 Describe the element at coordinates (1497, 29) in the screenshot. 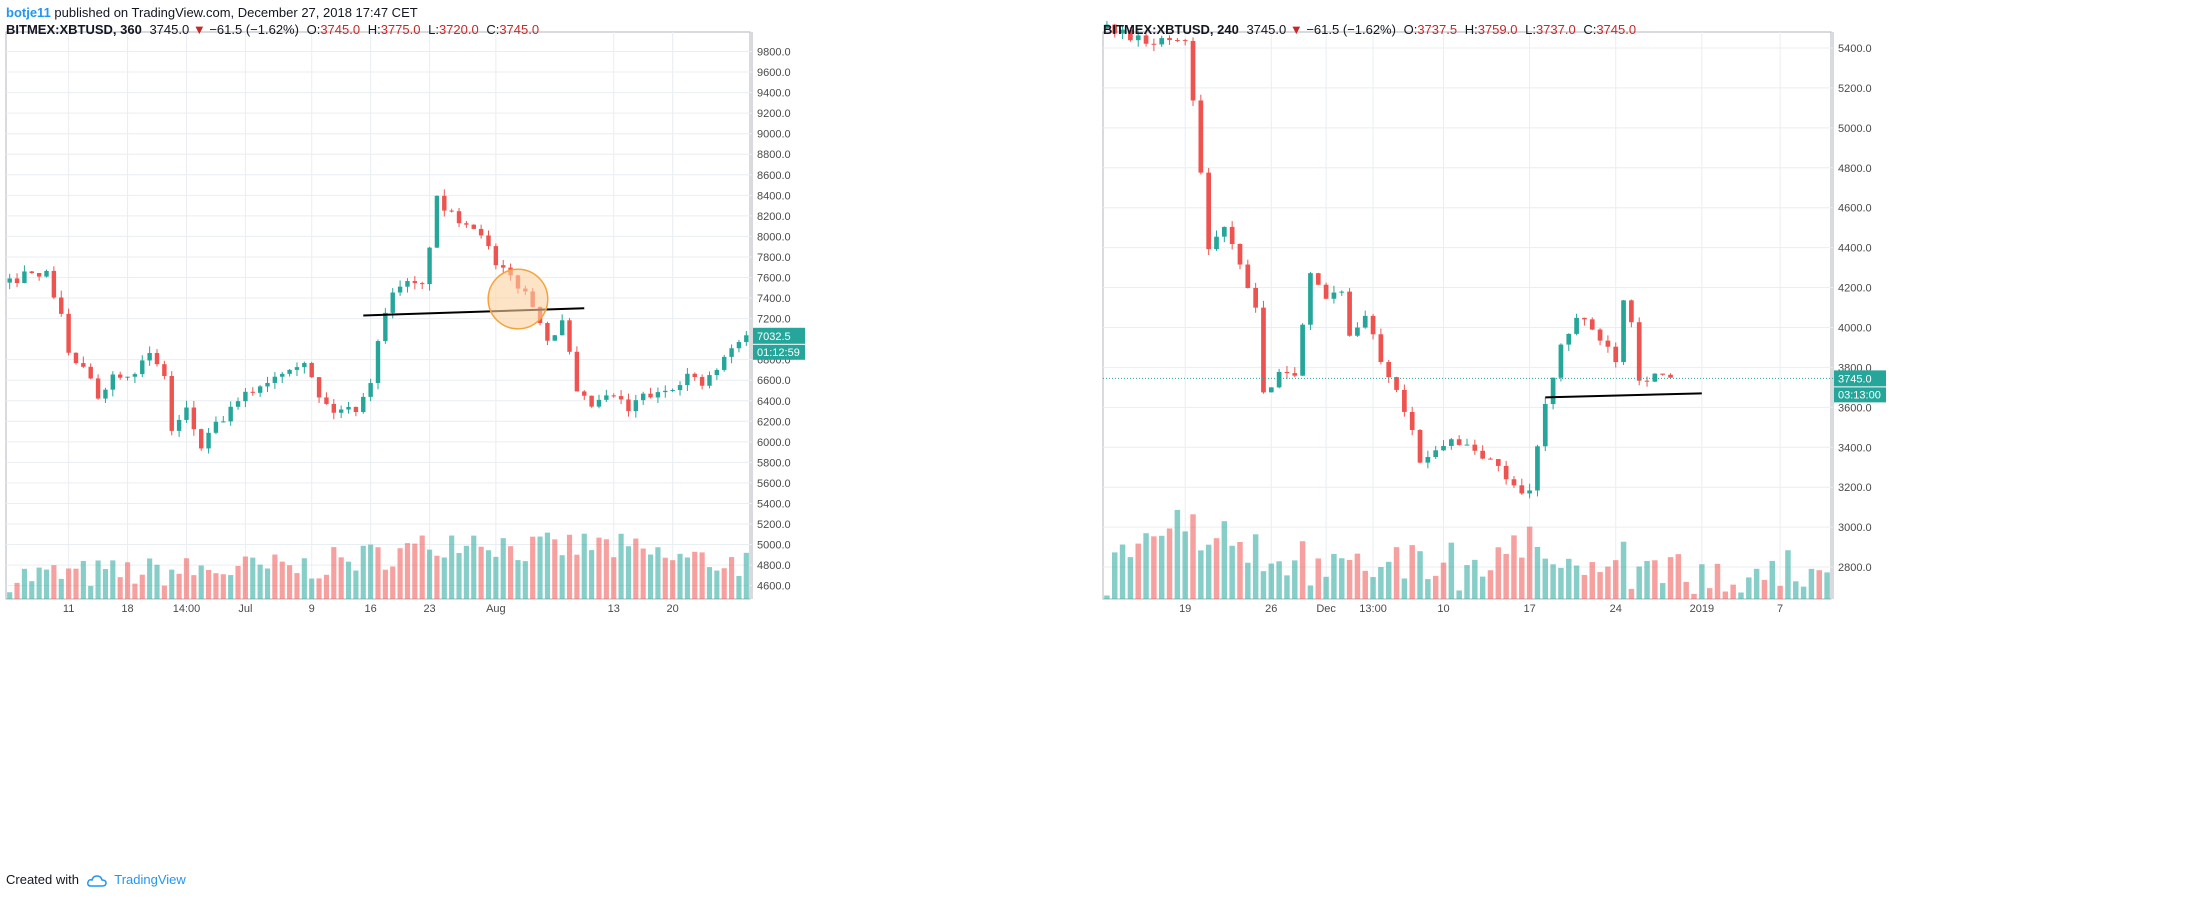

I see `high-value: 3759.0` at that location.